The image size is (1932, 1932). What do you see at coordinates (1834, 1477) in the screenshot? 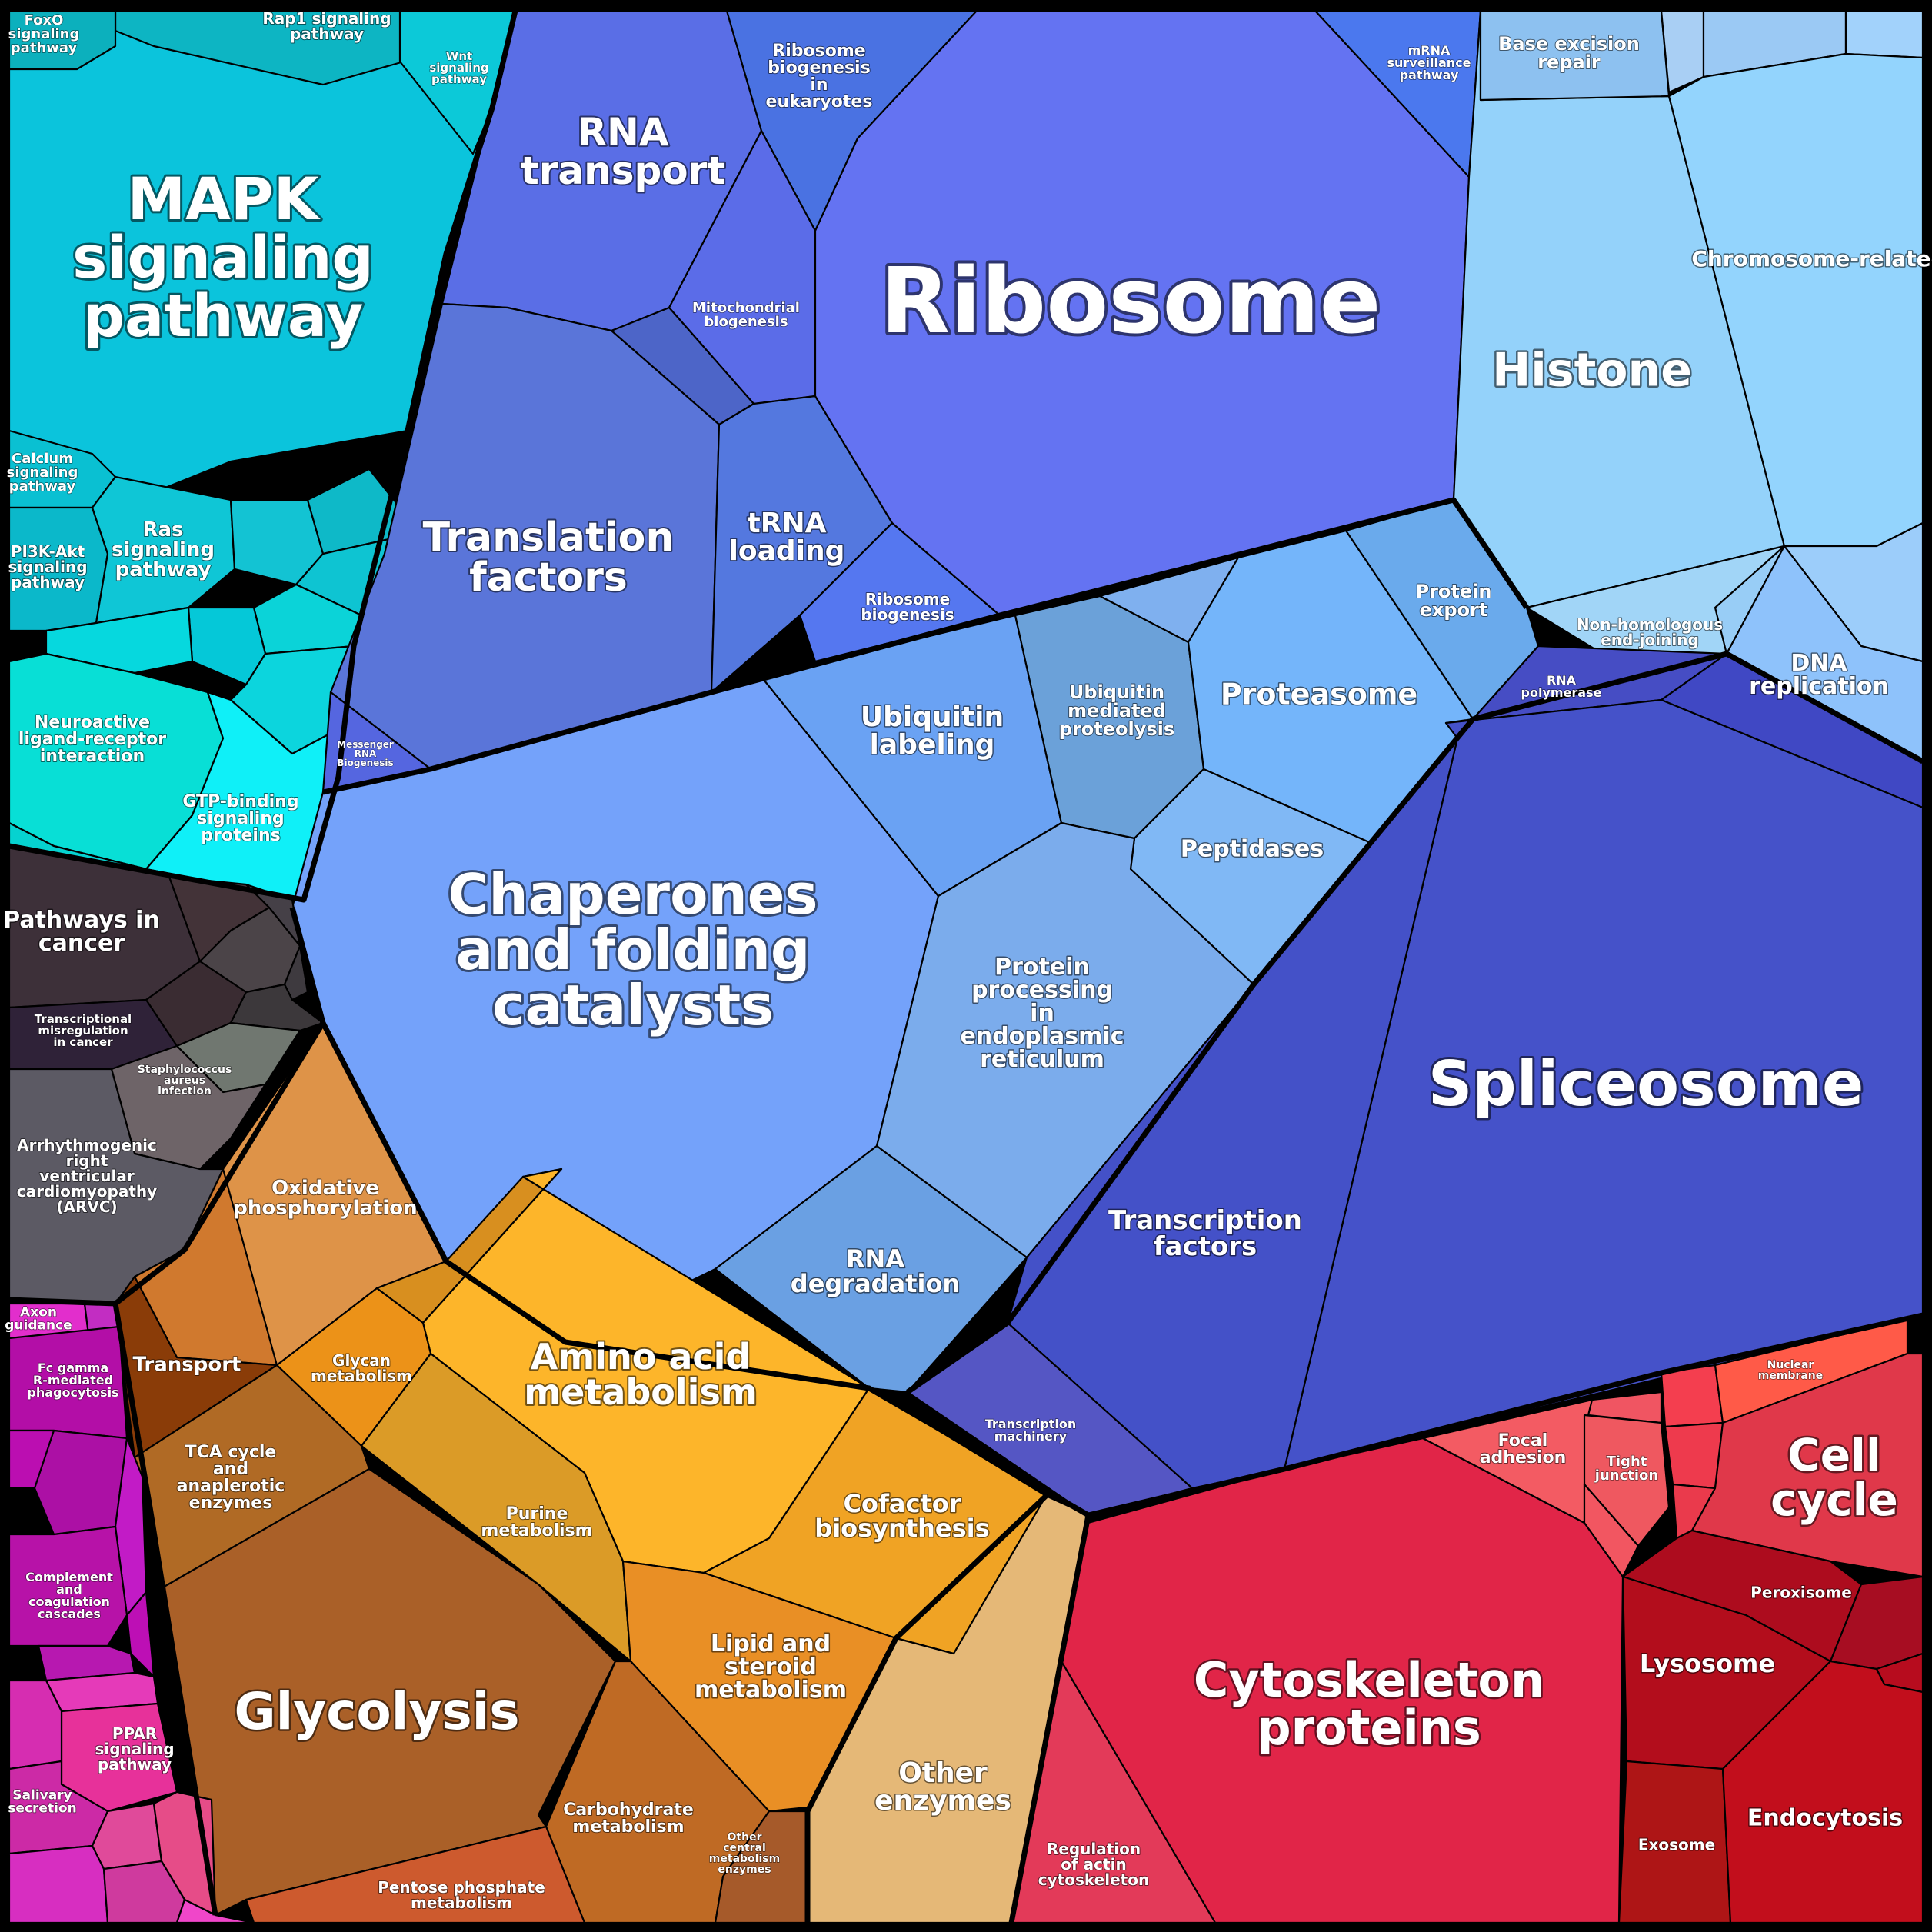
I see `label-cell-cycle: Cell cycle` at bounding box center [1834, 1477].